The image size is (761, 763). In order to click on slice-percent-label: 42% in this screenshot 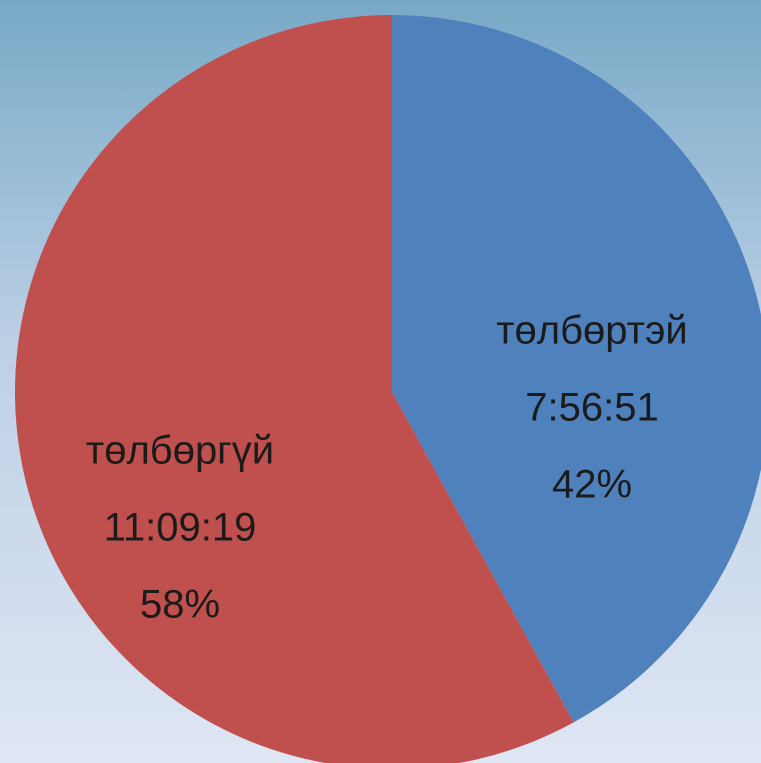, I will do `click(592, 485)`.